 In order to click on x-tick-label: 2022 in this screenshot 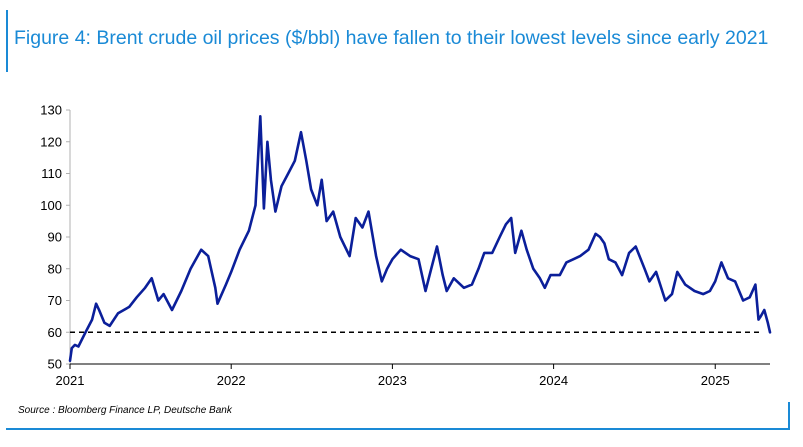, I will do `click(231, 380)`.